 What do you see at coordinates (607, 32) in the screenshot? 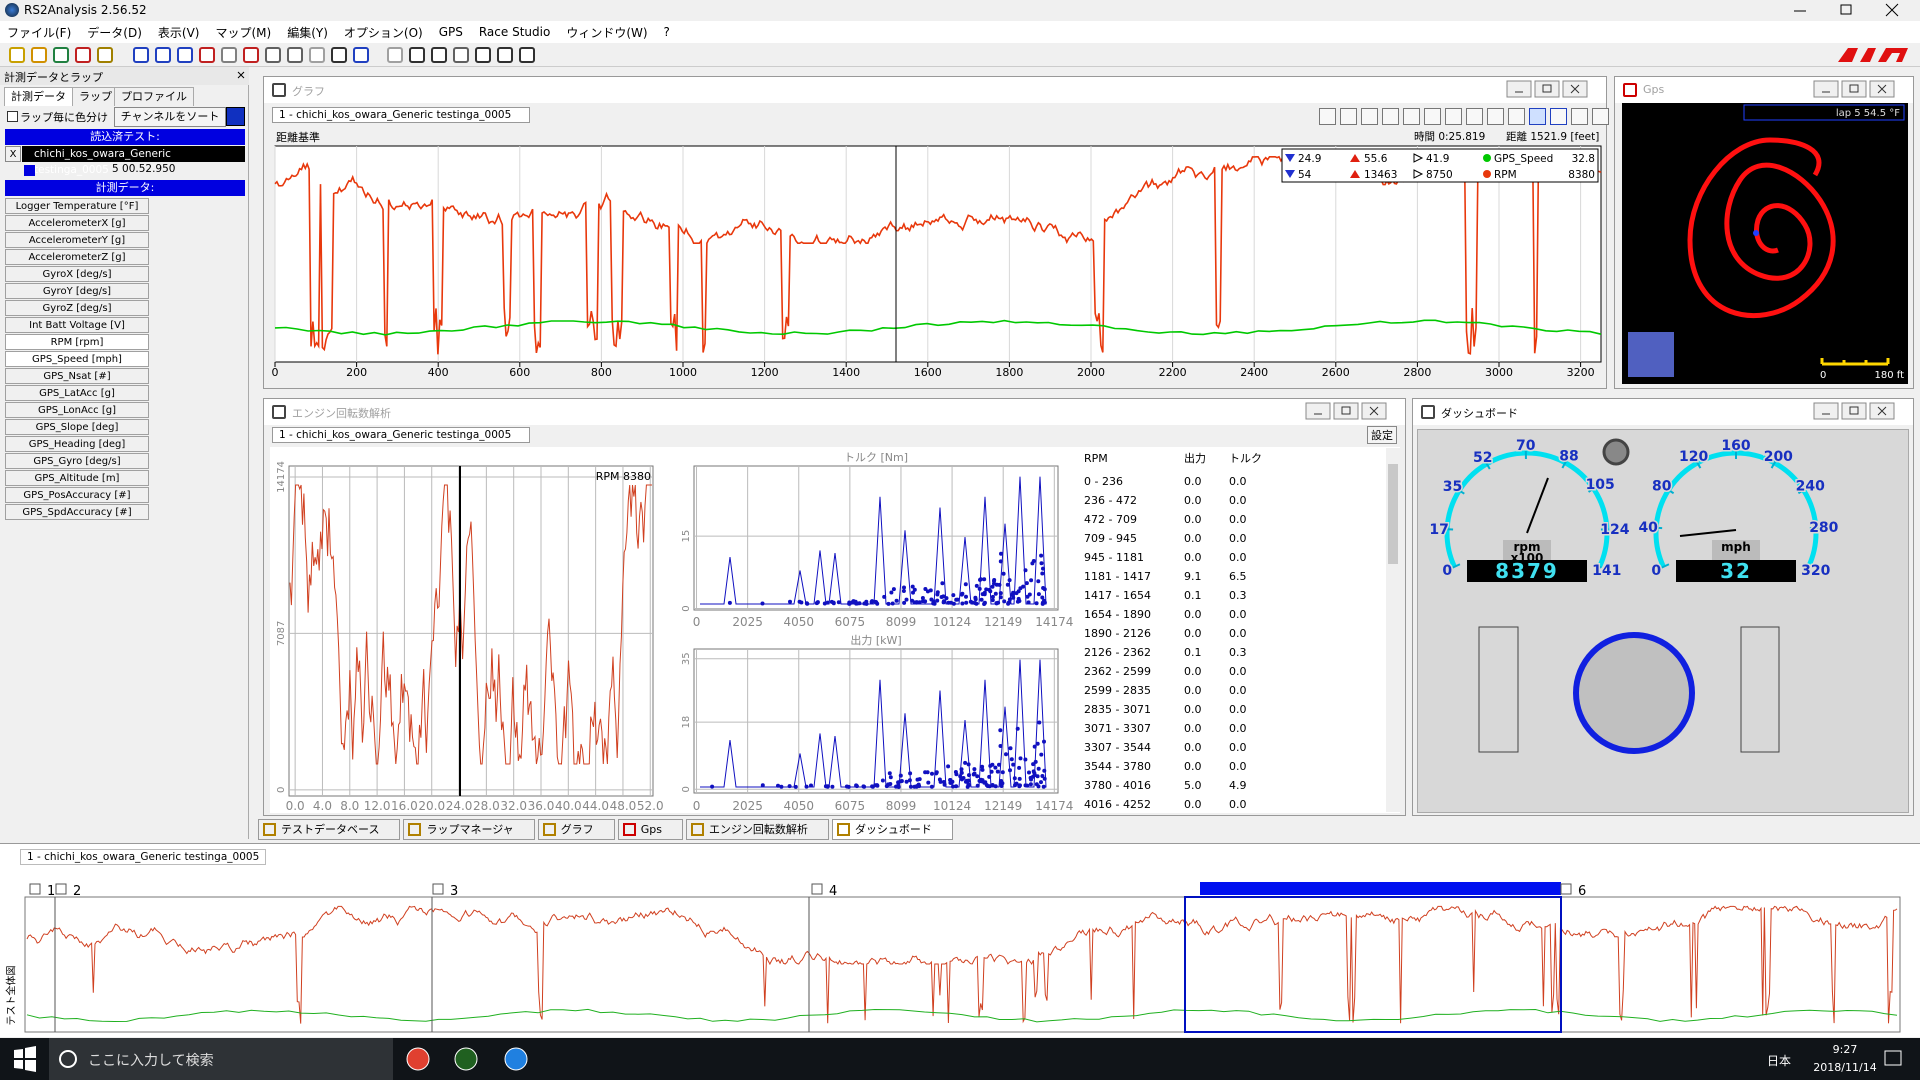
I see `menu-item: ウィンドウ(W)` at bounding box center [607, 32].